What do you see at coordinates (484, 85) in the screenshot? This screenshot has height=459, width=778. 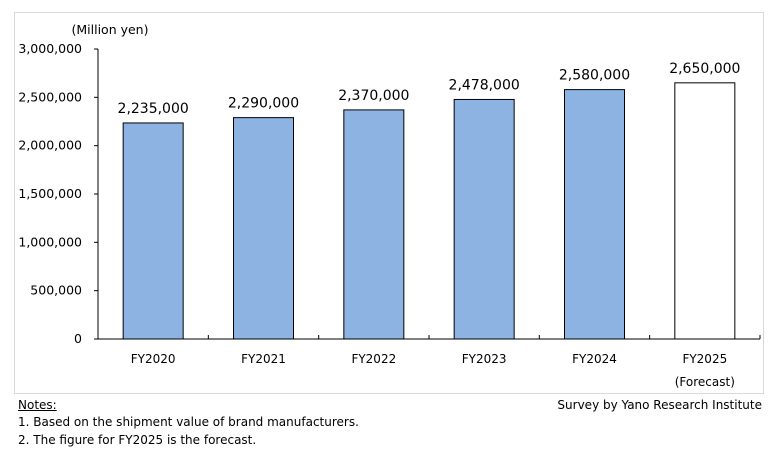 I see `data-label: 2,478,000` at bounding box center [484, 85].